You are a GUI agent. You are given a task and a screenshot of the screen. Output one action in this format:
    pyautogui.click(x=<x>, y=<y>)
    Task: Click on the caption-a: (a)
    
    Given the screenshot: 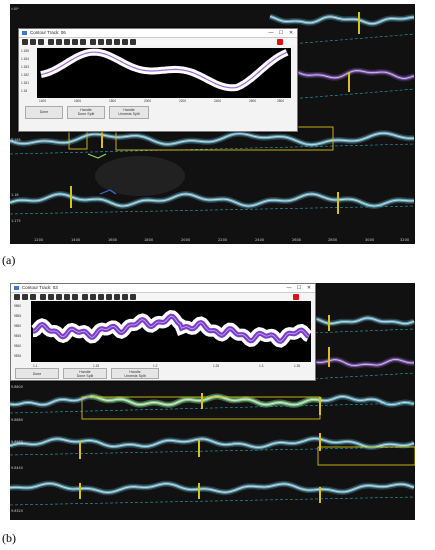 What is the action you would take?
    pyautogui.click(x=9, y=260)
    